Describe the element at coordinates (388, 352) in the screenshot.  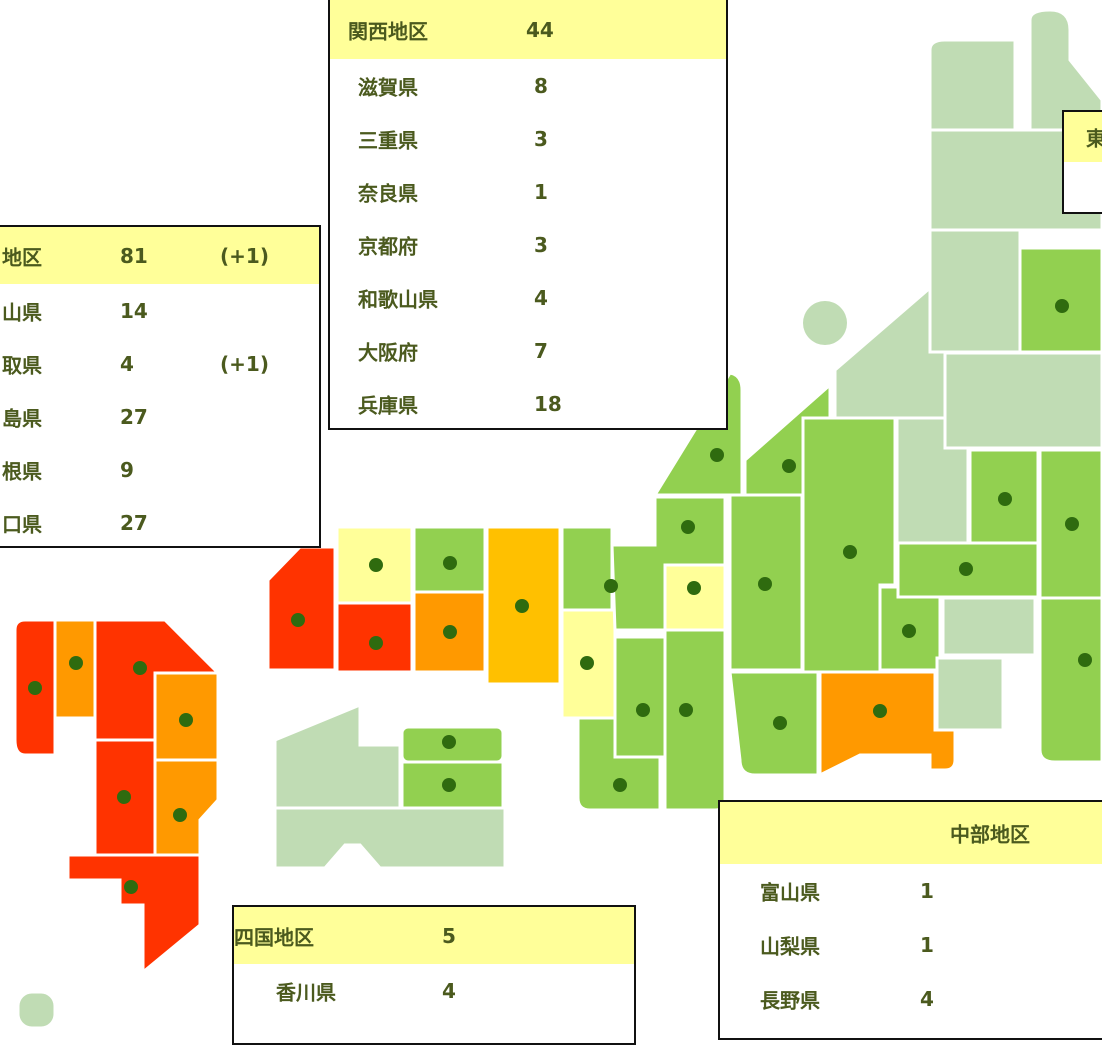
I see `prefecture: 大阪府` at that location.